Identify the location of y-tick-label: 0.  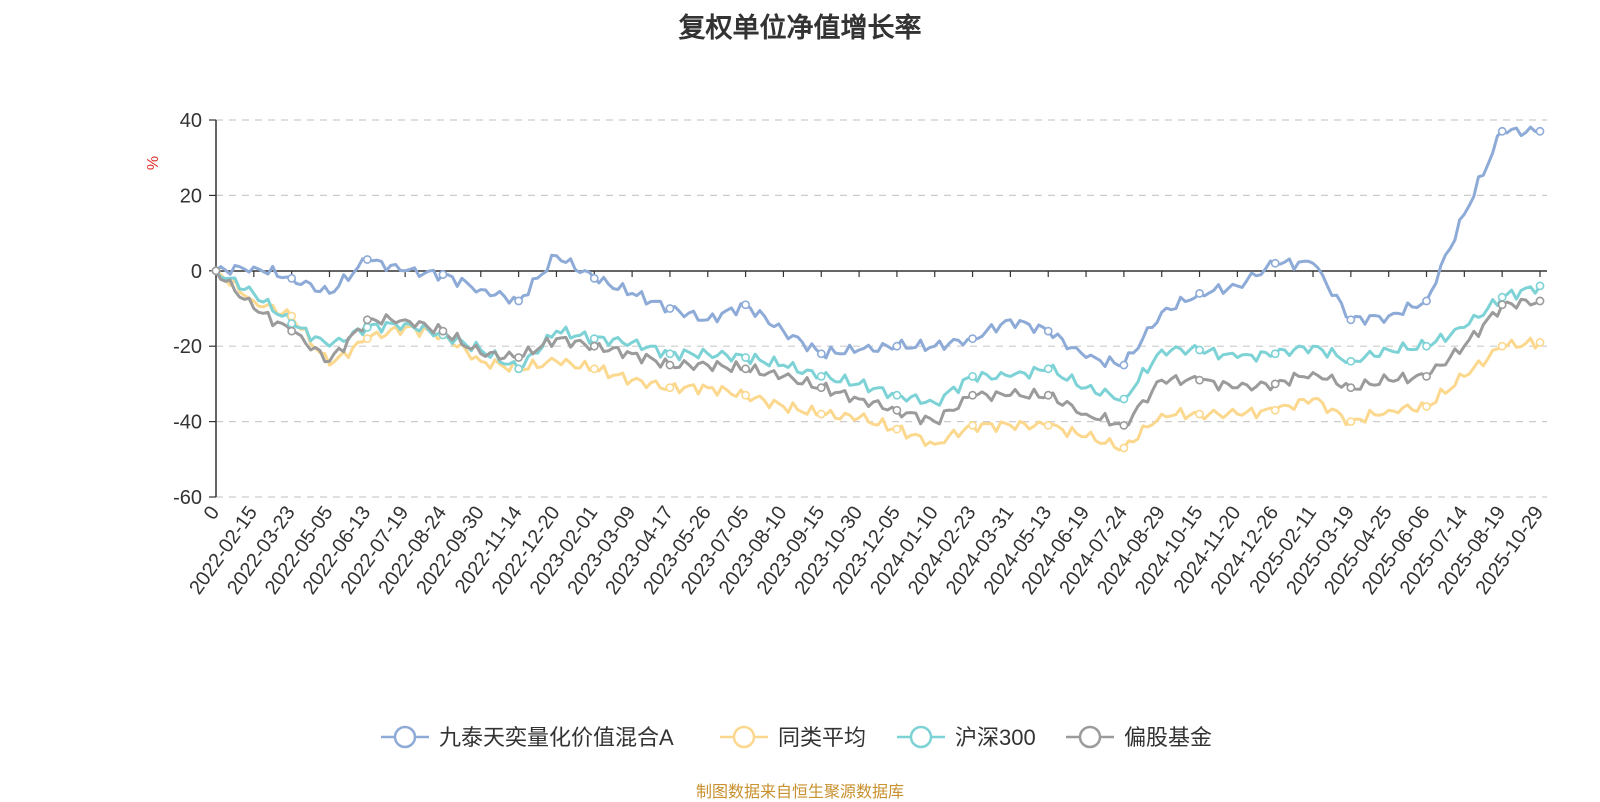
(196, 272).